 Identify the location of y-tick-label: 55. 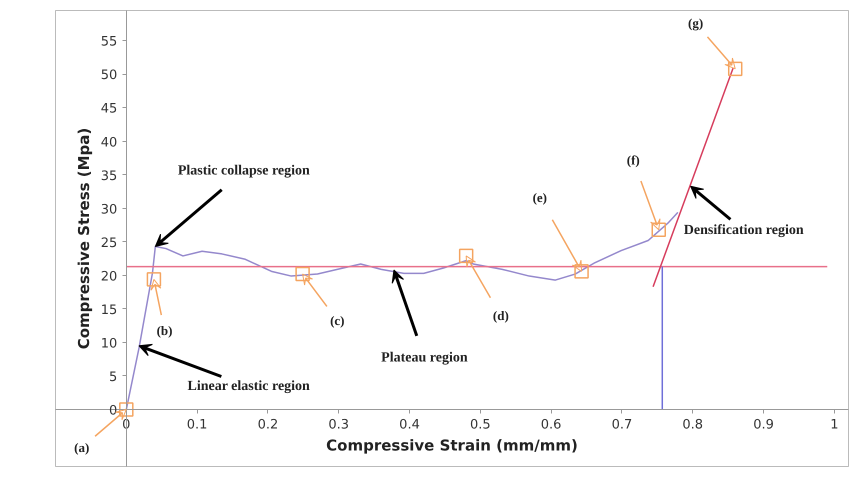
(109, 42).